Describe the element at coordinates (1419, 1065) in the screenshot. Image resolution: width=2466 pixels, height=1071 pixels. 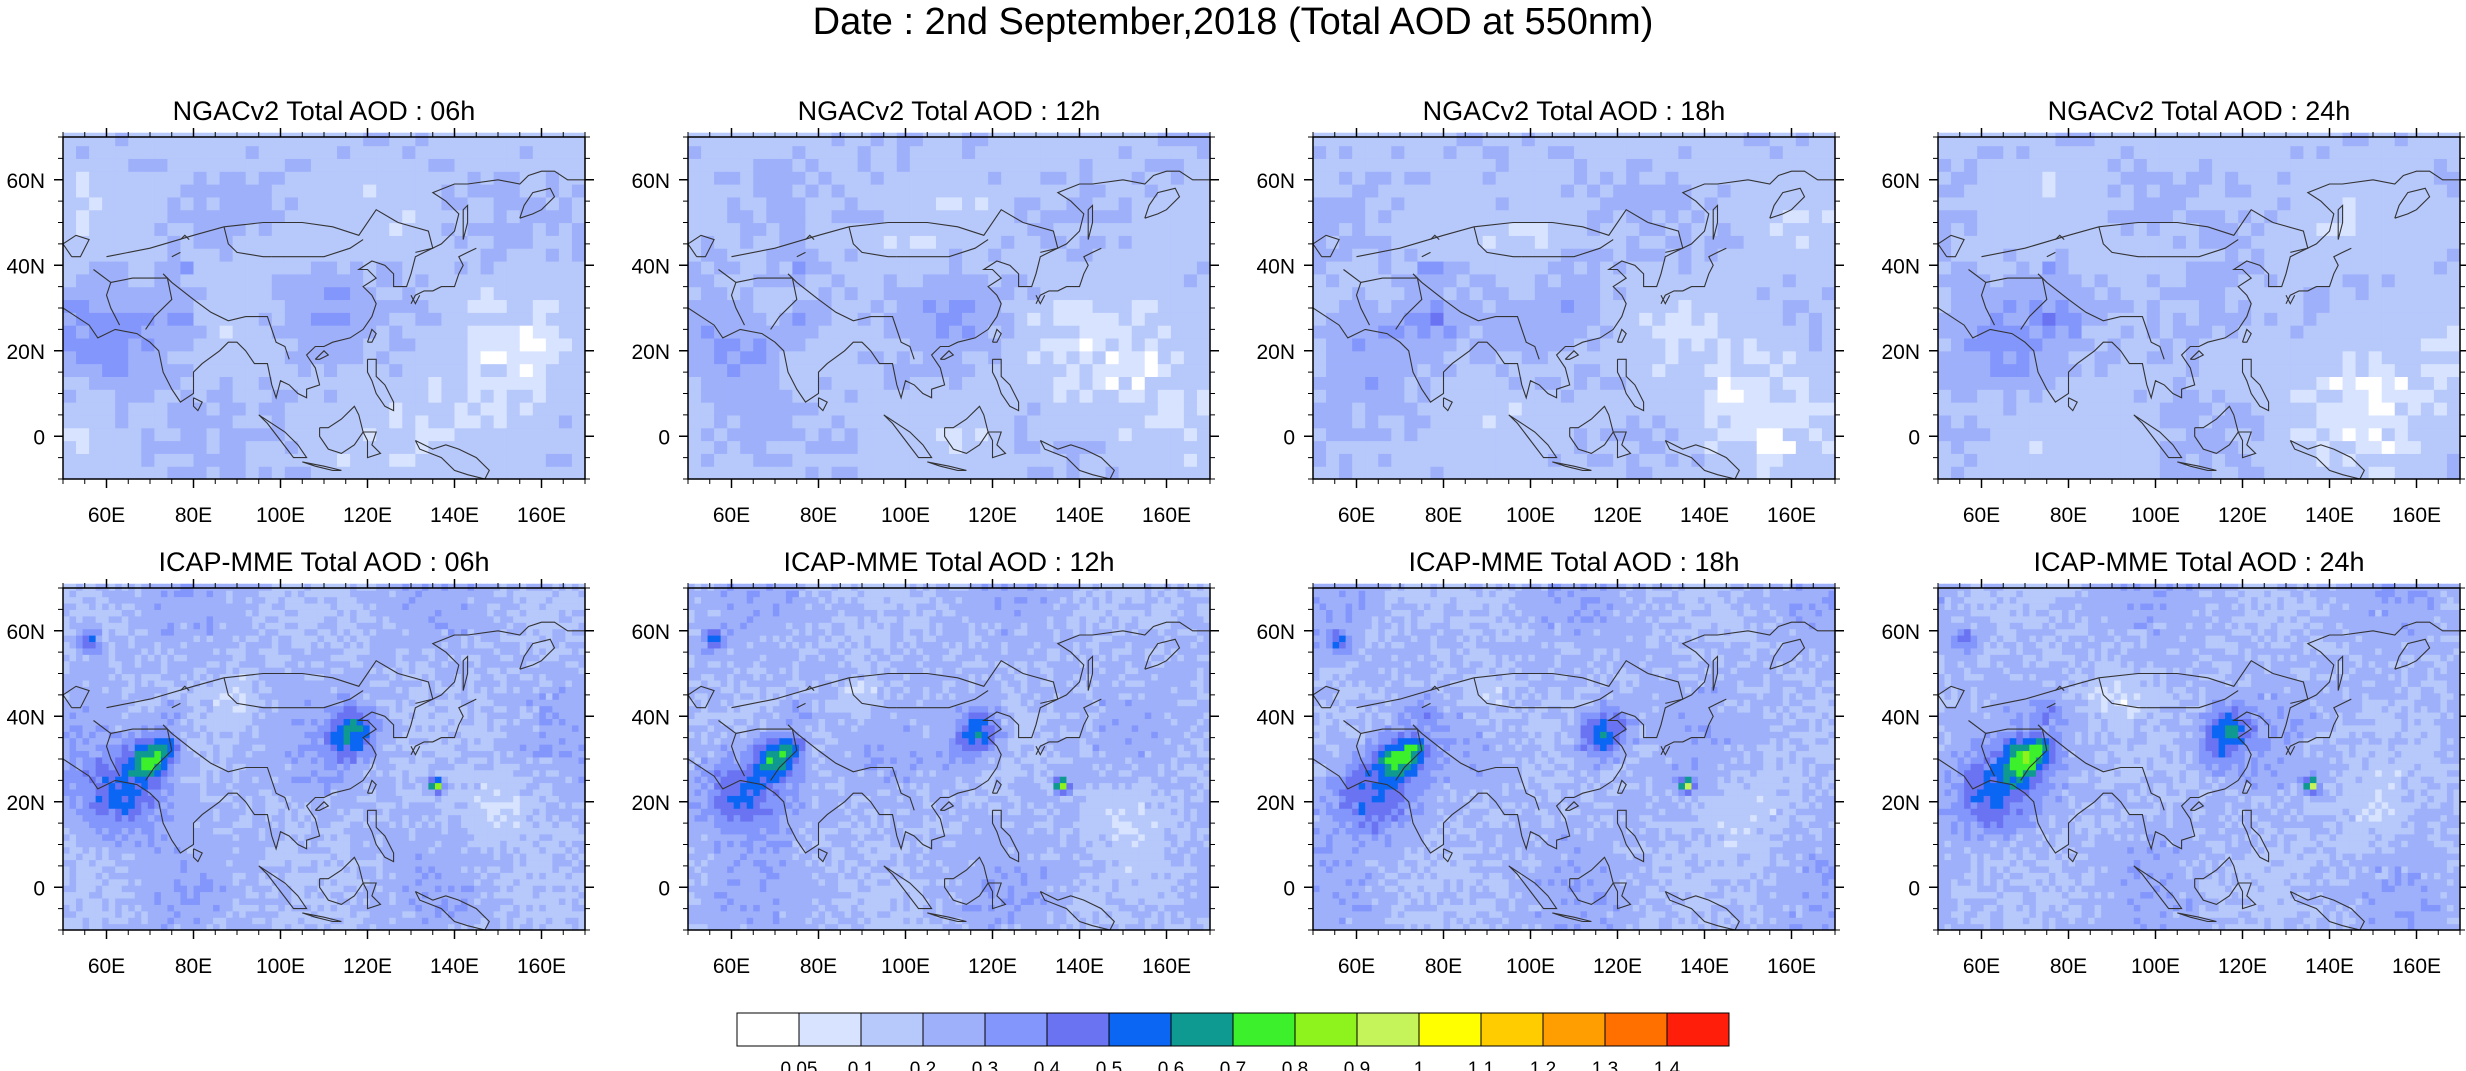
I see `colorbar-label: 1` at that location.